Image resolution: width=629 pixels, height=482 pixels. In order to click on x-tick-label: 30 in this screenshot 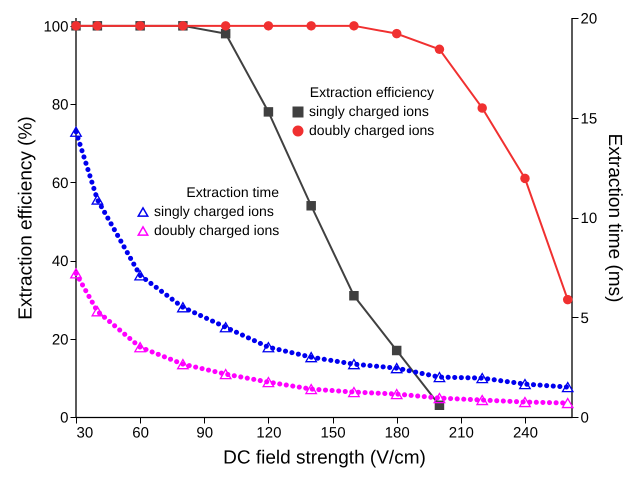, I will do `click(85, 433)`.